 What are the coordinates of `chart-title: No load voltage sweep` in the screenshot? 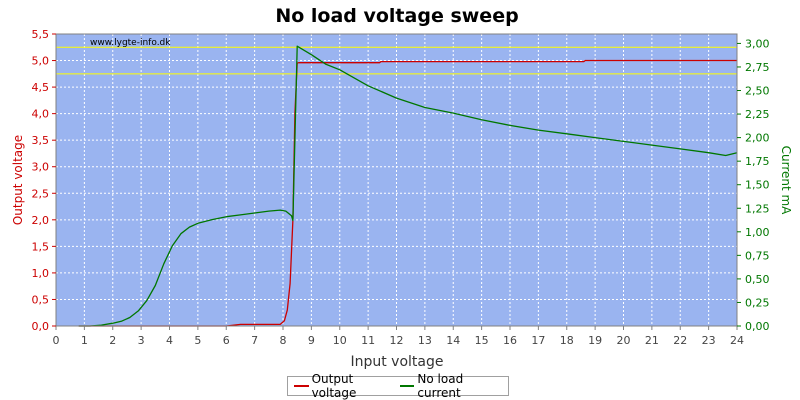 It's located at (396, 16).